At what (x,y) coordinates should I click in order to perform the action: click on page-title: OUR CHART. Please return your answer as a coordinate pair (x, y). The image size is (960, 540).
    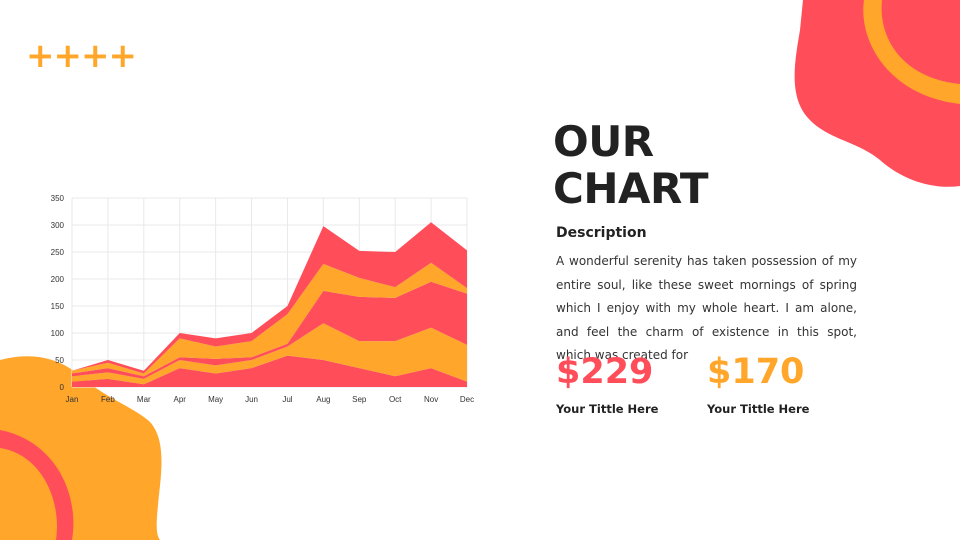
    Looking at the image, I should click on (631, 165).